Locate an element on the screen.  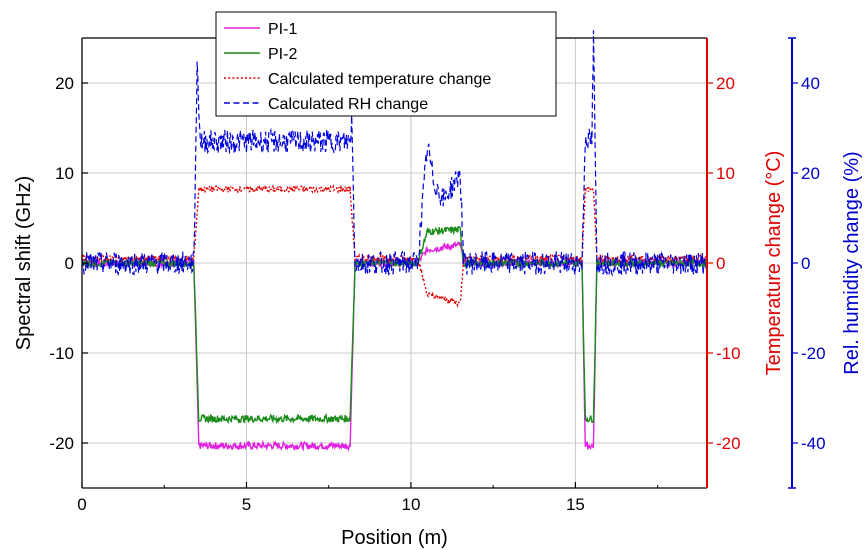
left-tick-label: -10 is located at coordinates (61, 353).